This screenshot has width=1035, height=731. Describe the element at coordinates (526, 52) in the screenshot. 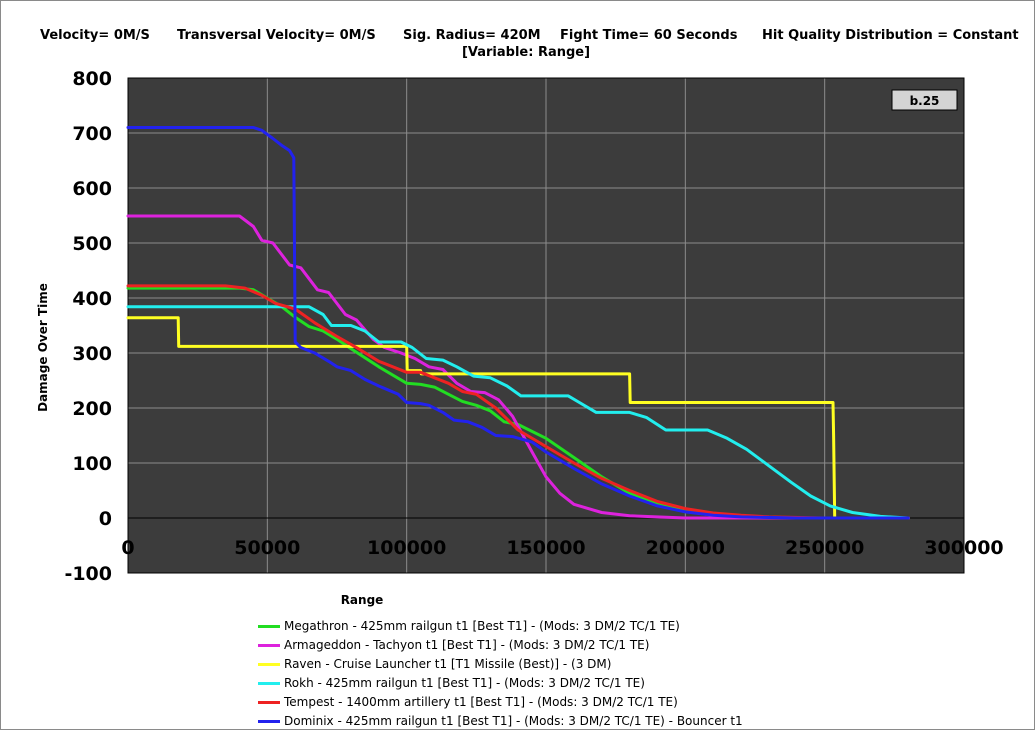

I see `variable-label: [Variable: Range]` at that location.